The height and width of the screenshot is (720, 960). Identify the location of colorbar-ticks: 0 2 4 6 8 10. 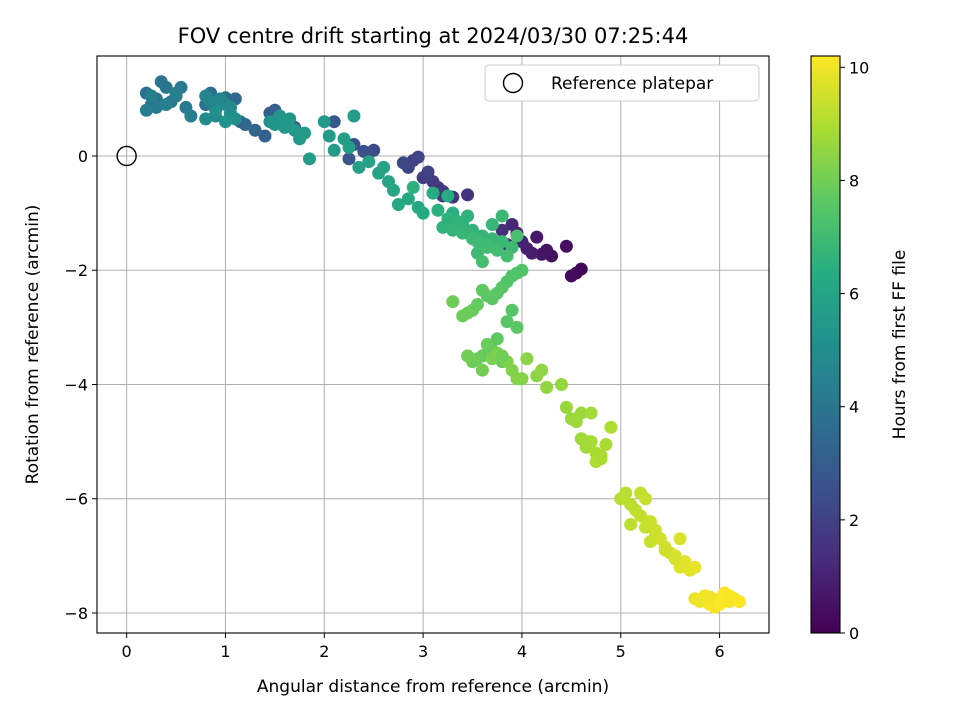
(854, 350).